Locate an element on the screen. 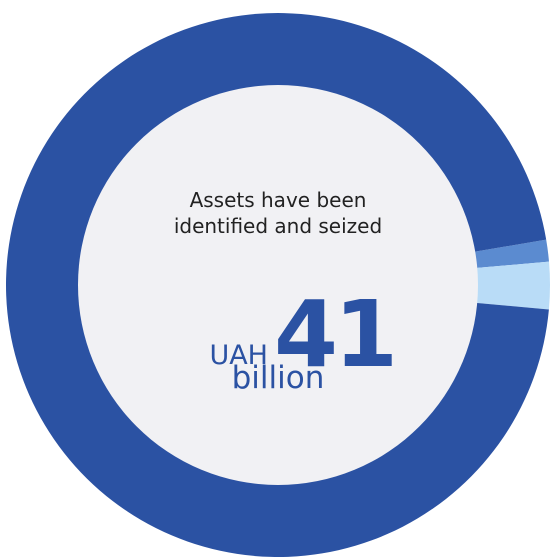 The height and width of the screenshot is (557, 556). unit: billion is located at coordinates (278, 378).